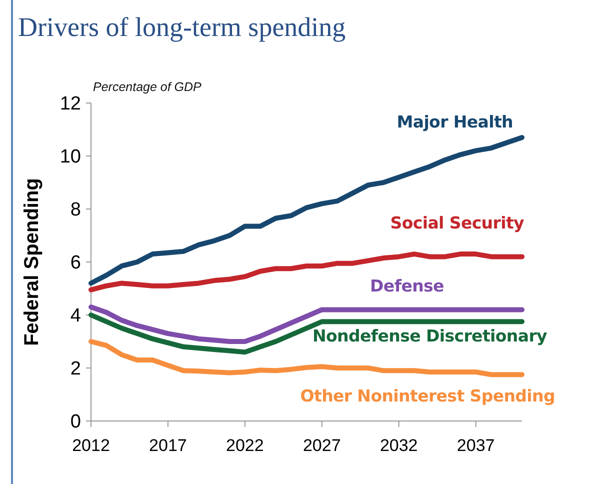 The width and height of the screenshot is (589, 484). What do you see at coordinates (321, 445) in the screenshot?
I see `x-tick-label: 2027` at bounding box center [321, 445].